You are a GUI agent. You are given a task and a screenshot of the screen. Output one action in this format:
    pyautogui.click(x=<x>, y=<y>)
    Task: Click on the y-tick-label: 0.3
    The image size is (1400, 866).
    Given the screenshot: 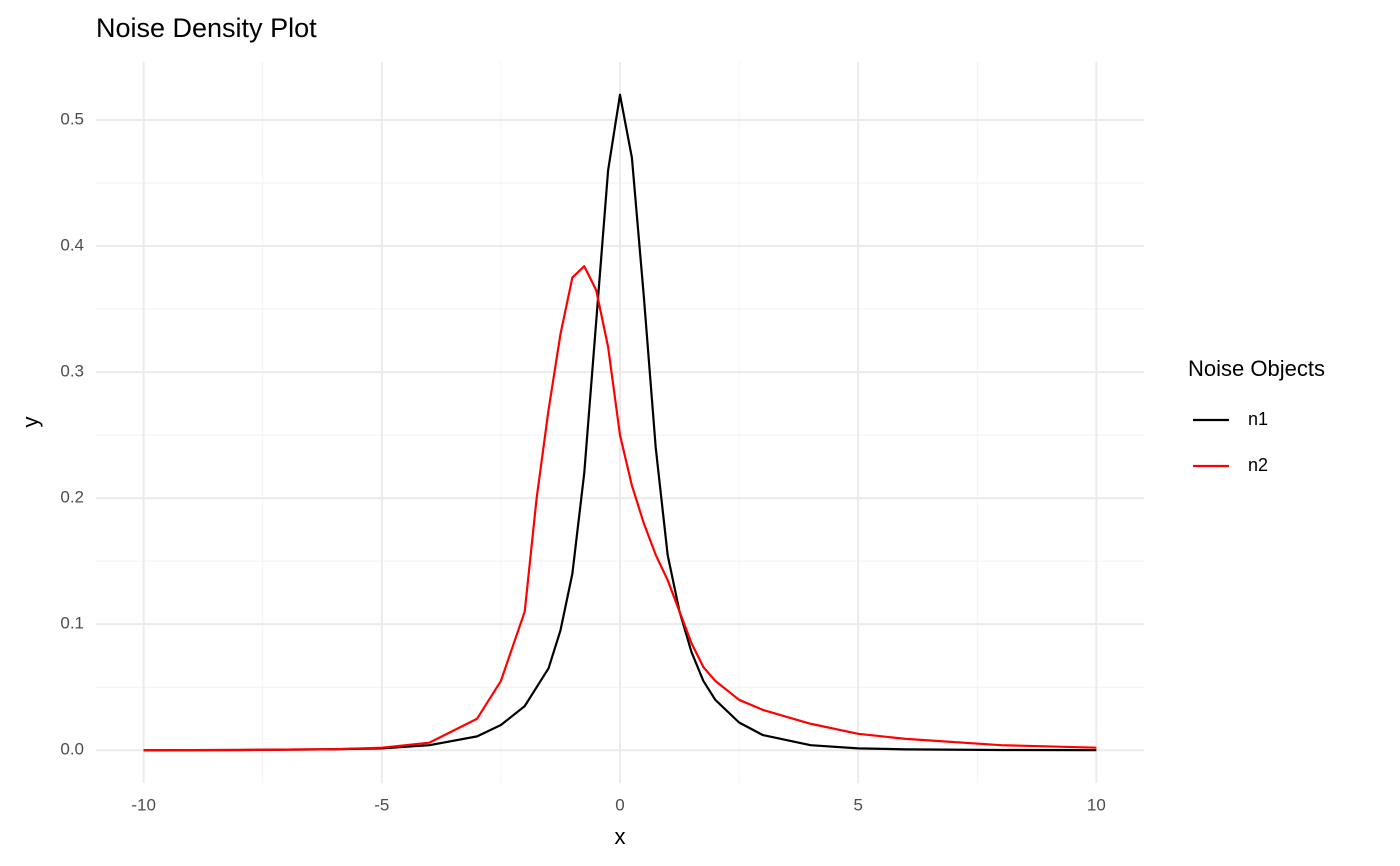 What is the action you would take?
    pyautogui.click(x=72, y=371)
    